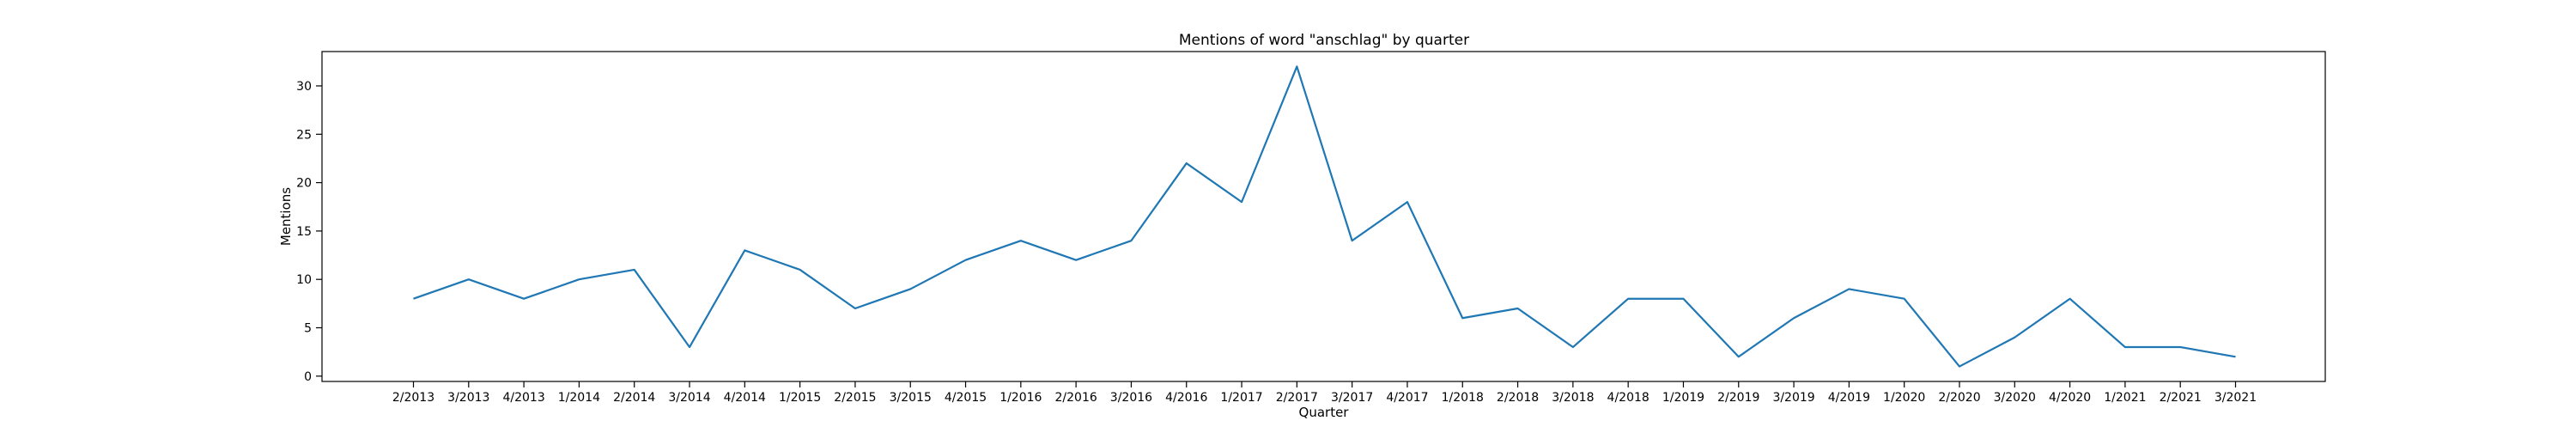  What do you see at coordinates (468, 398) in the screenshot?
I see `x-tick-label: 3/2013` at bounding box center [468, 398].